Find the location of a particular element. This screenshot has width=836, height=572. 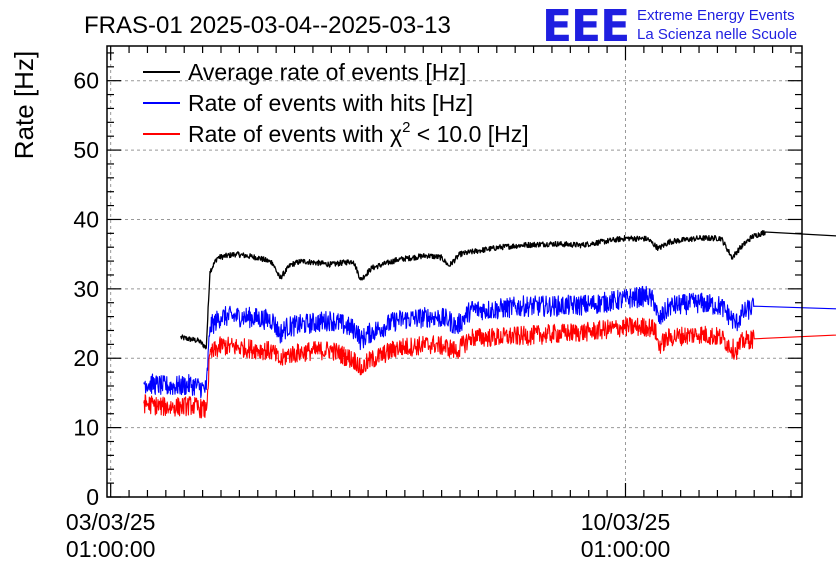

chart-title: FRAS-01 2025-03-04--2025-03-13 is located at coordinates (267, 25).